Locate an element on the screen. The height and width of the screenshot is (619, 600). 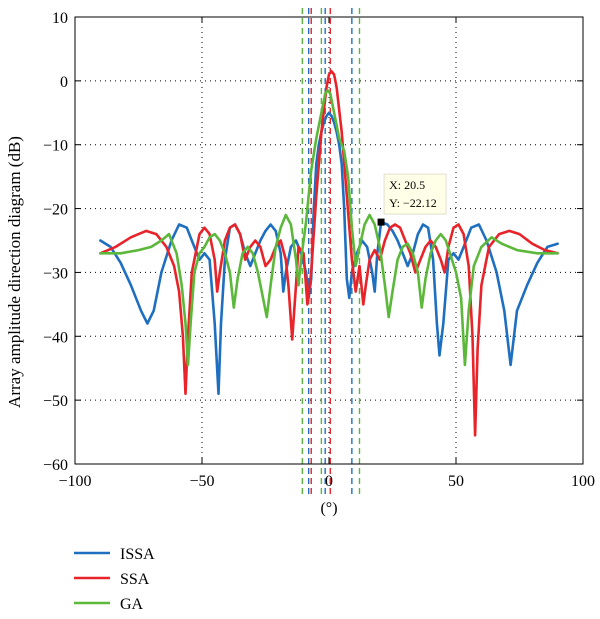
datatip-box is located at coordinates (415, 194).